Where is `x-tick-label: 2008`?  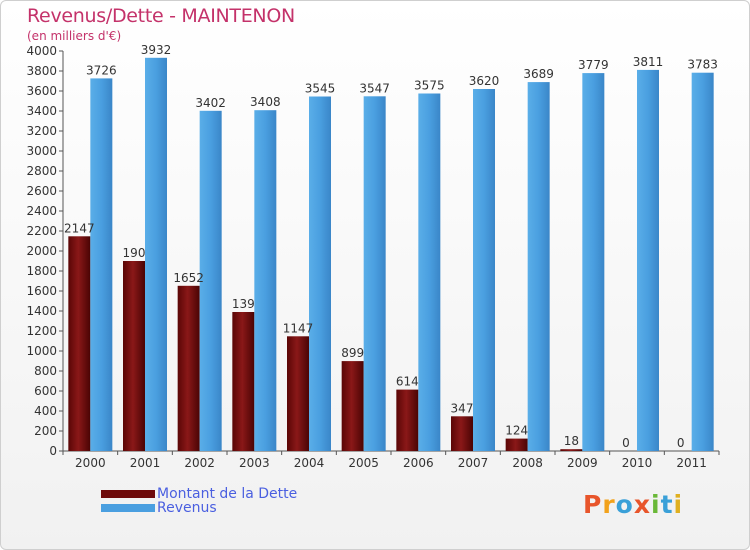
x-tick-label: 2008 is located at coordinates (527, 463).